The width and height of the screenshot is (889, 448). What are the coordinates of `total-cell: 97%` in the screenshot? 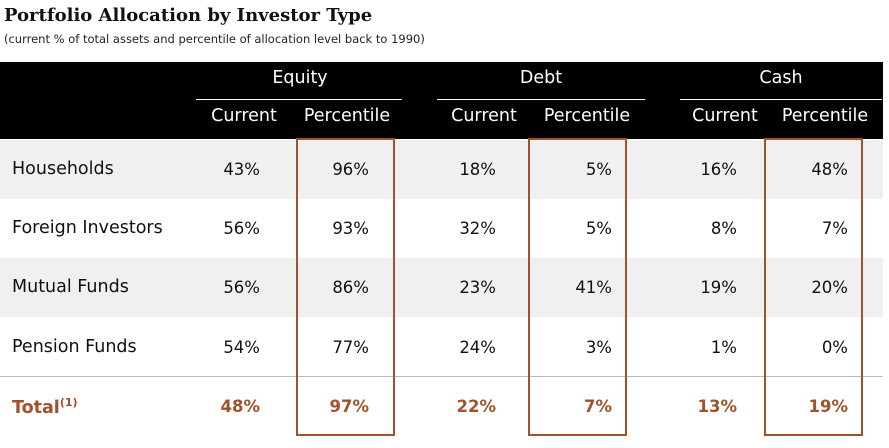 It's located at (349, 406).